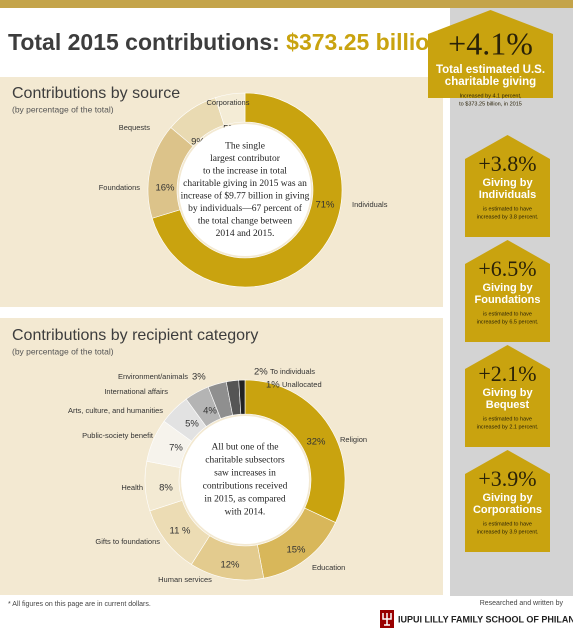 The height and width of the screenshot is (635, 573). I want to click on category-label: Human services, so click(185, 579).